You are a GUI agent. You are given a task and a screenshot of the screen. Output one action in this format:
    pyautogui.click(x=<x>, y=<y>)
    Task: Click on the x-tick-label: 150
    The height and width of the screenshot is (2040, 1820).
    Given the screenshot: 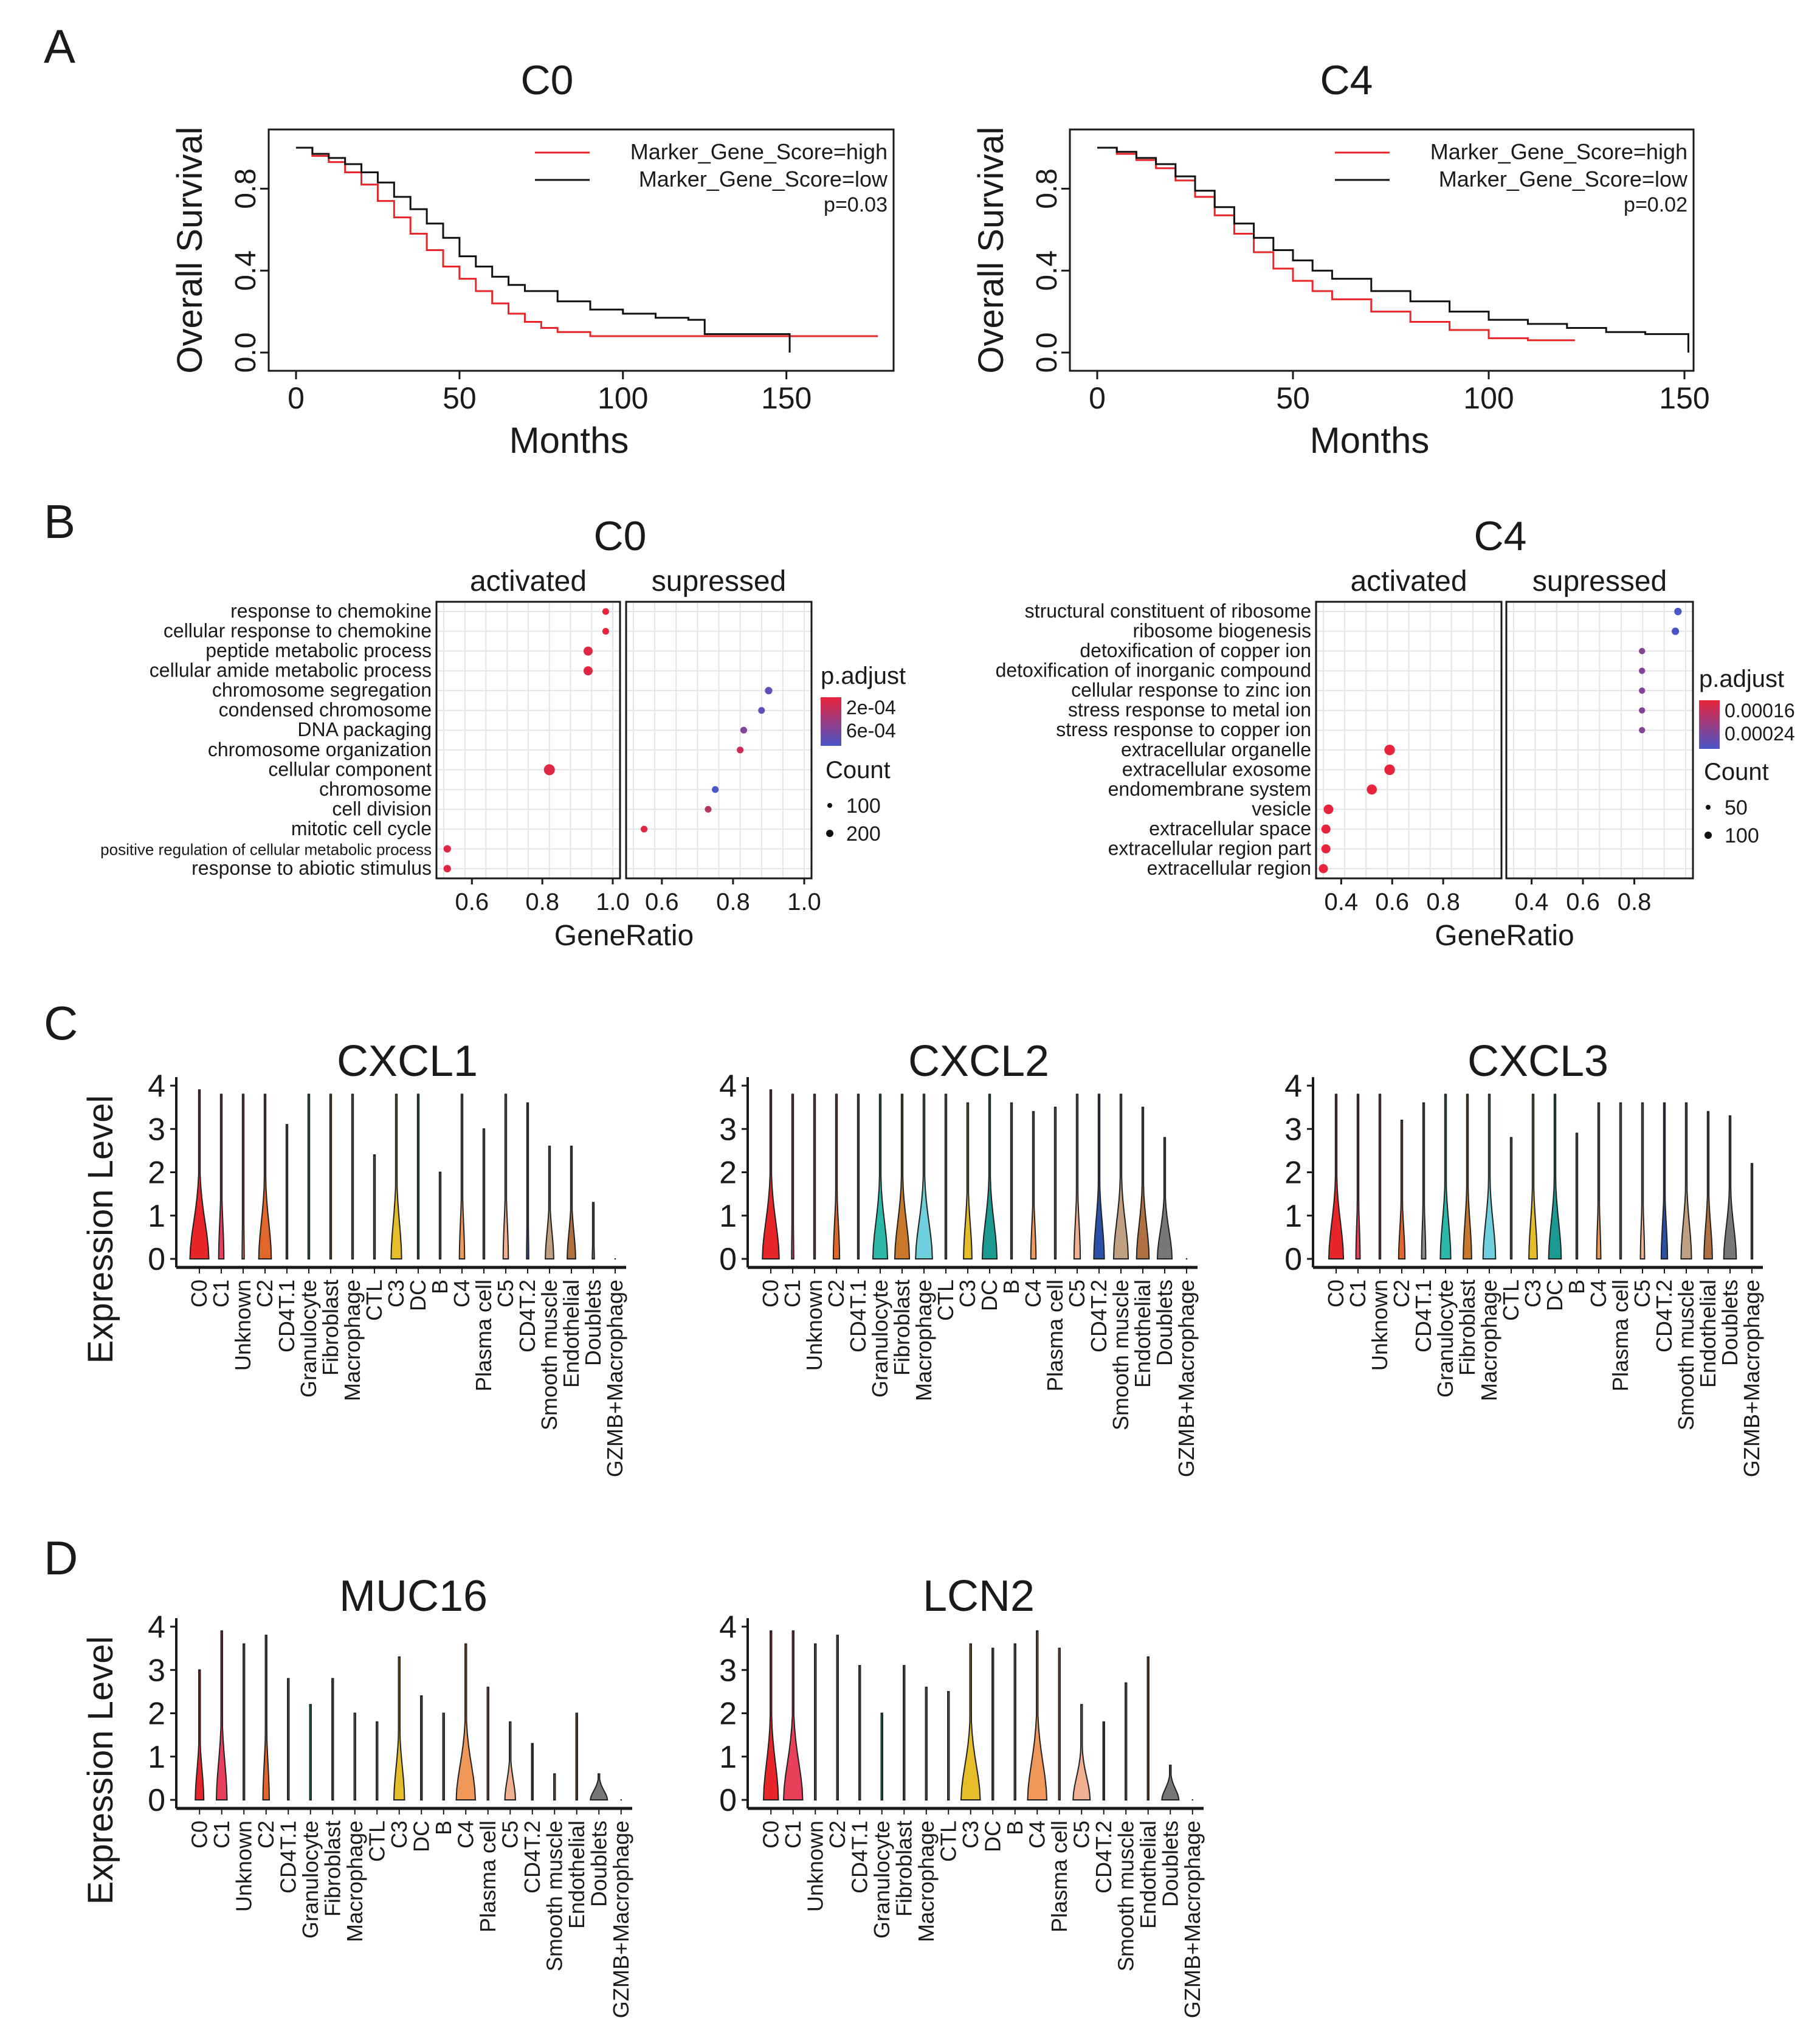 What is the action you would take?
    pyautogui.click(x=1684, y=398)
    